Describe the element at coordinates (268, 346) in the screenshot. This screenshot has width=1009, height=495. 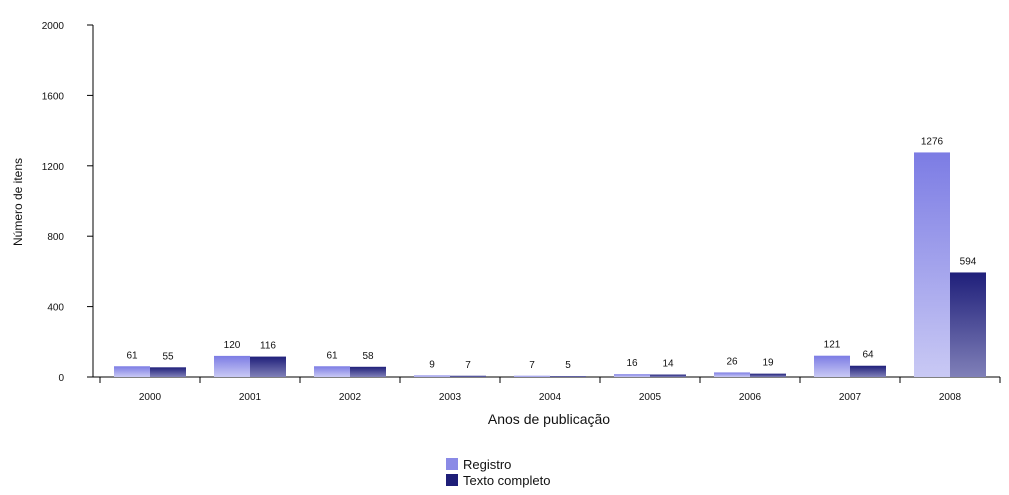
I see `data-label-texto-completo-2001: 116` at that location.